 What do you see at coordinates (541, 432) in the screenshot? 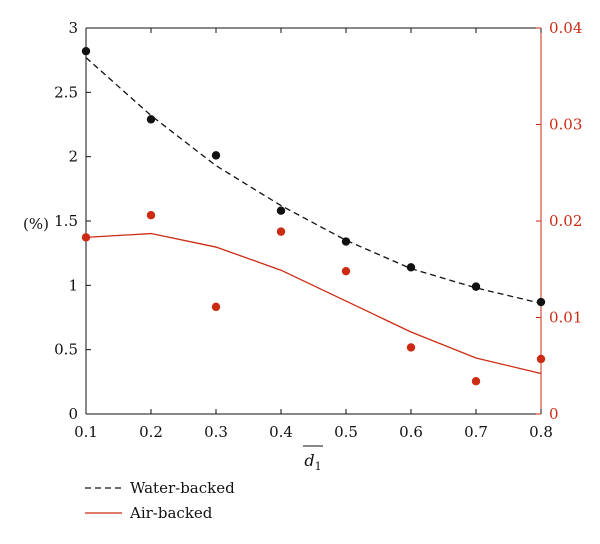
I see `x-tick-label-7: 0.8` at bounding box center [541, 432].